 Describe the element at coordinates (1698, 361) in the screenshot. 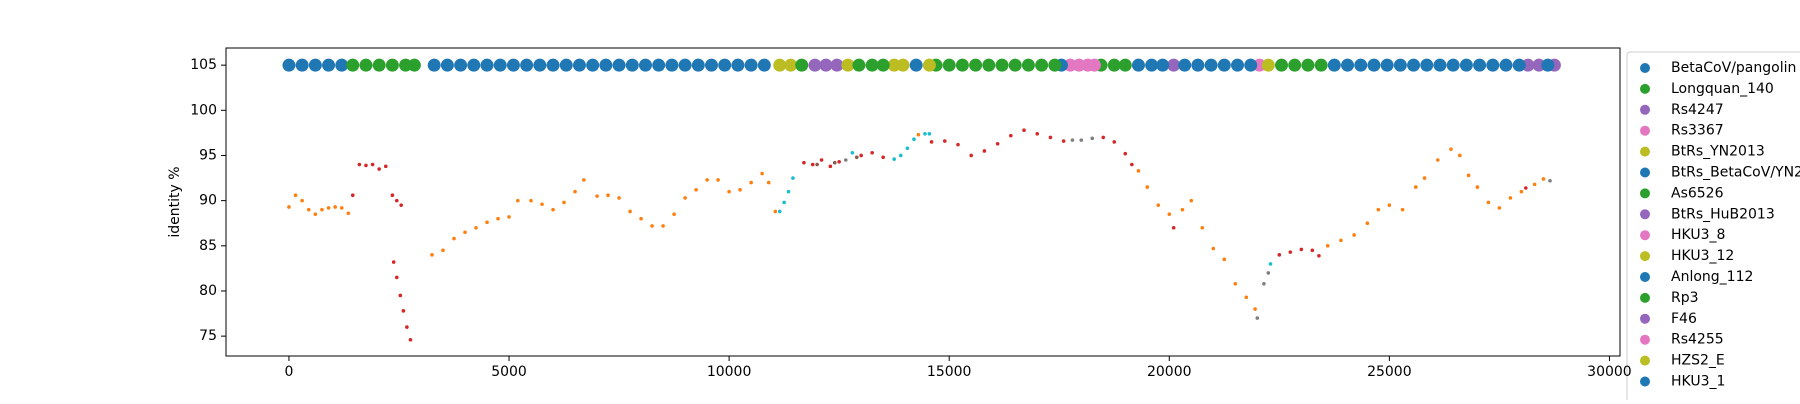

I see `legend-label: HZS2_E` at that location.